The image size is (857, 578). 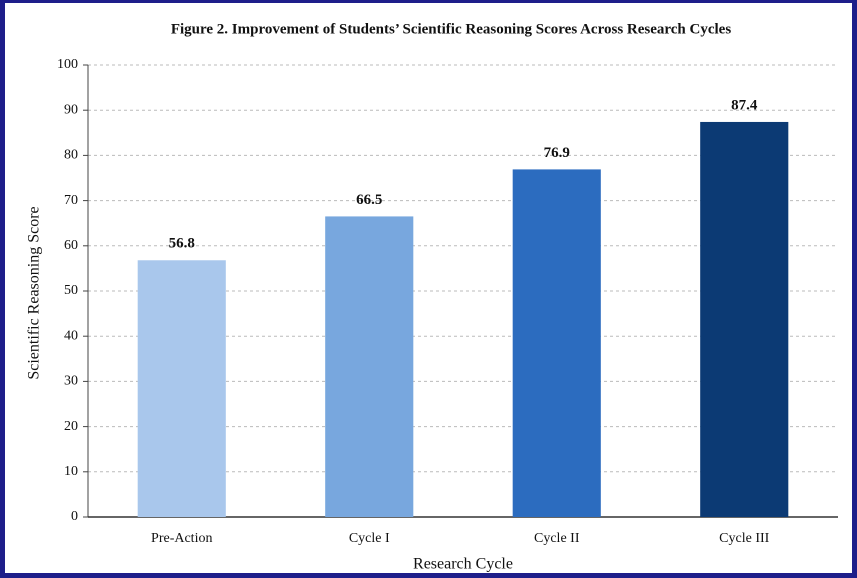 What do you see at coordinates (34, 292) in the screenshot?
I see `y-axis-title: Scientific Reasoning Score` at bounding box center [34, 292].